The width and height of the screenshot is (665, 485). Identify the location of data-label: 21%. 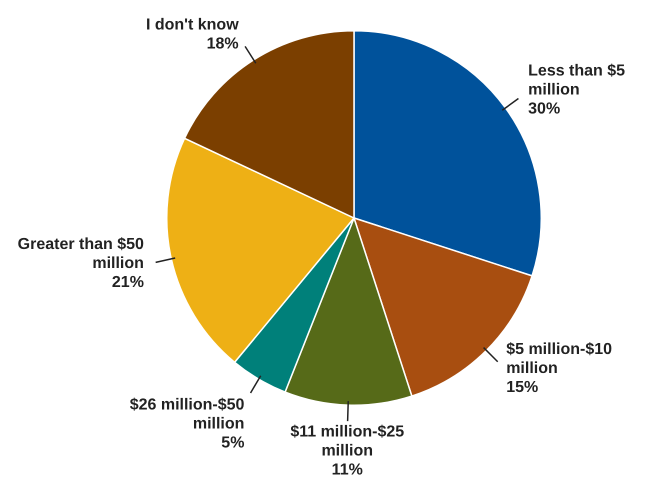
(128, 282).